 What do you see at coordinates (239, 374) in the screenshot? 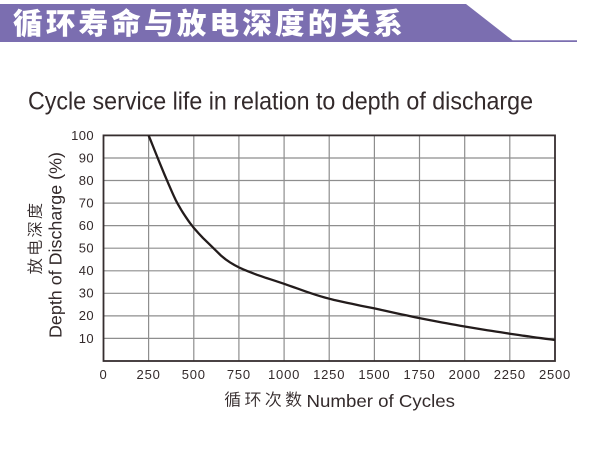
I see `svg-text: 750` at bounding box center [239, 374].